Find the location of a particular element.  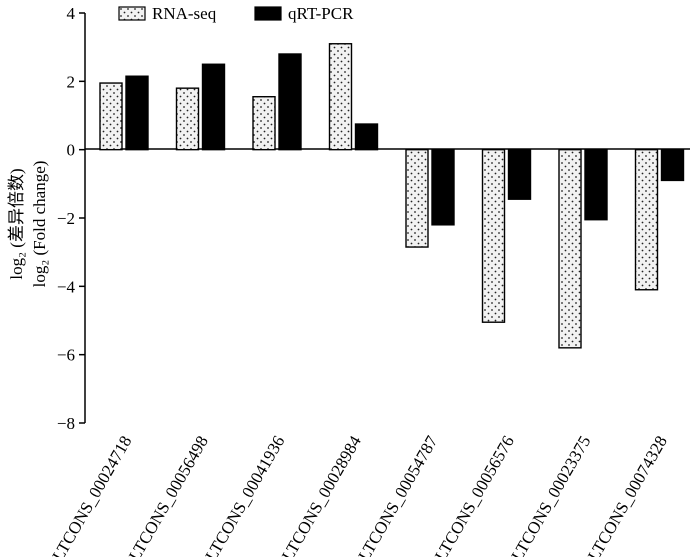

legend: RNA-seq qRT-PCR is located at coordinates (236, 13).